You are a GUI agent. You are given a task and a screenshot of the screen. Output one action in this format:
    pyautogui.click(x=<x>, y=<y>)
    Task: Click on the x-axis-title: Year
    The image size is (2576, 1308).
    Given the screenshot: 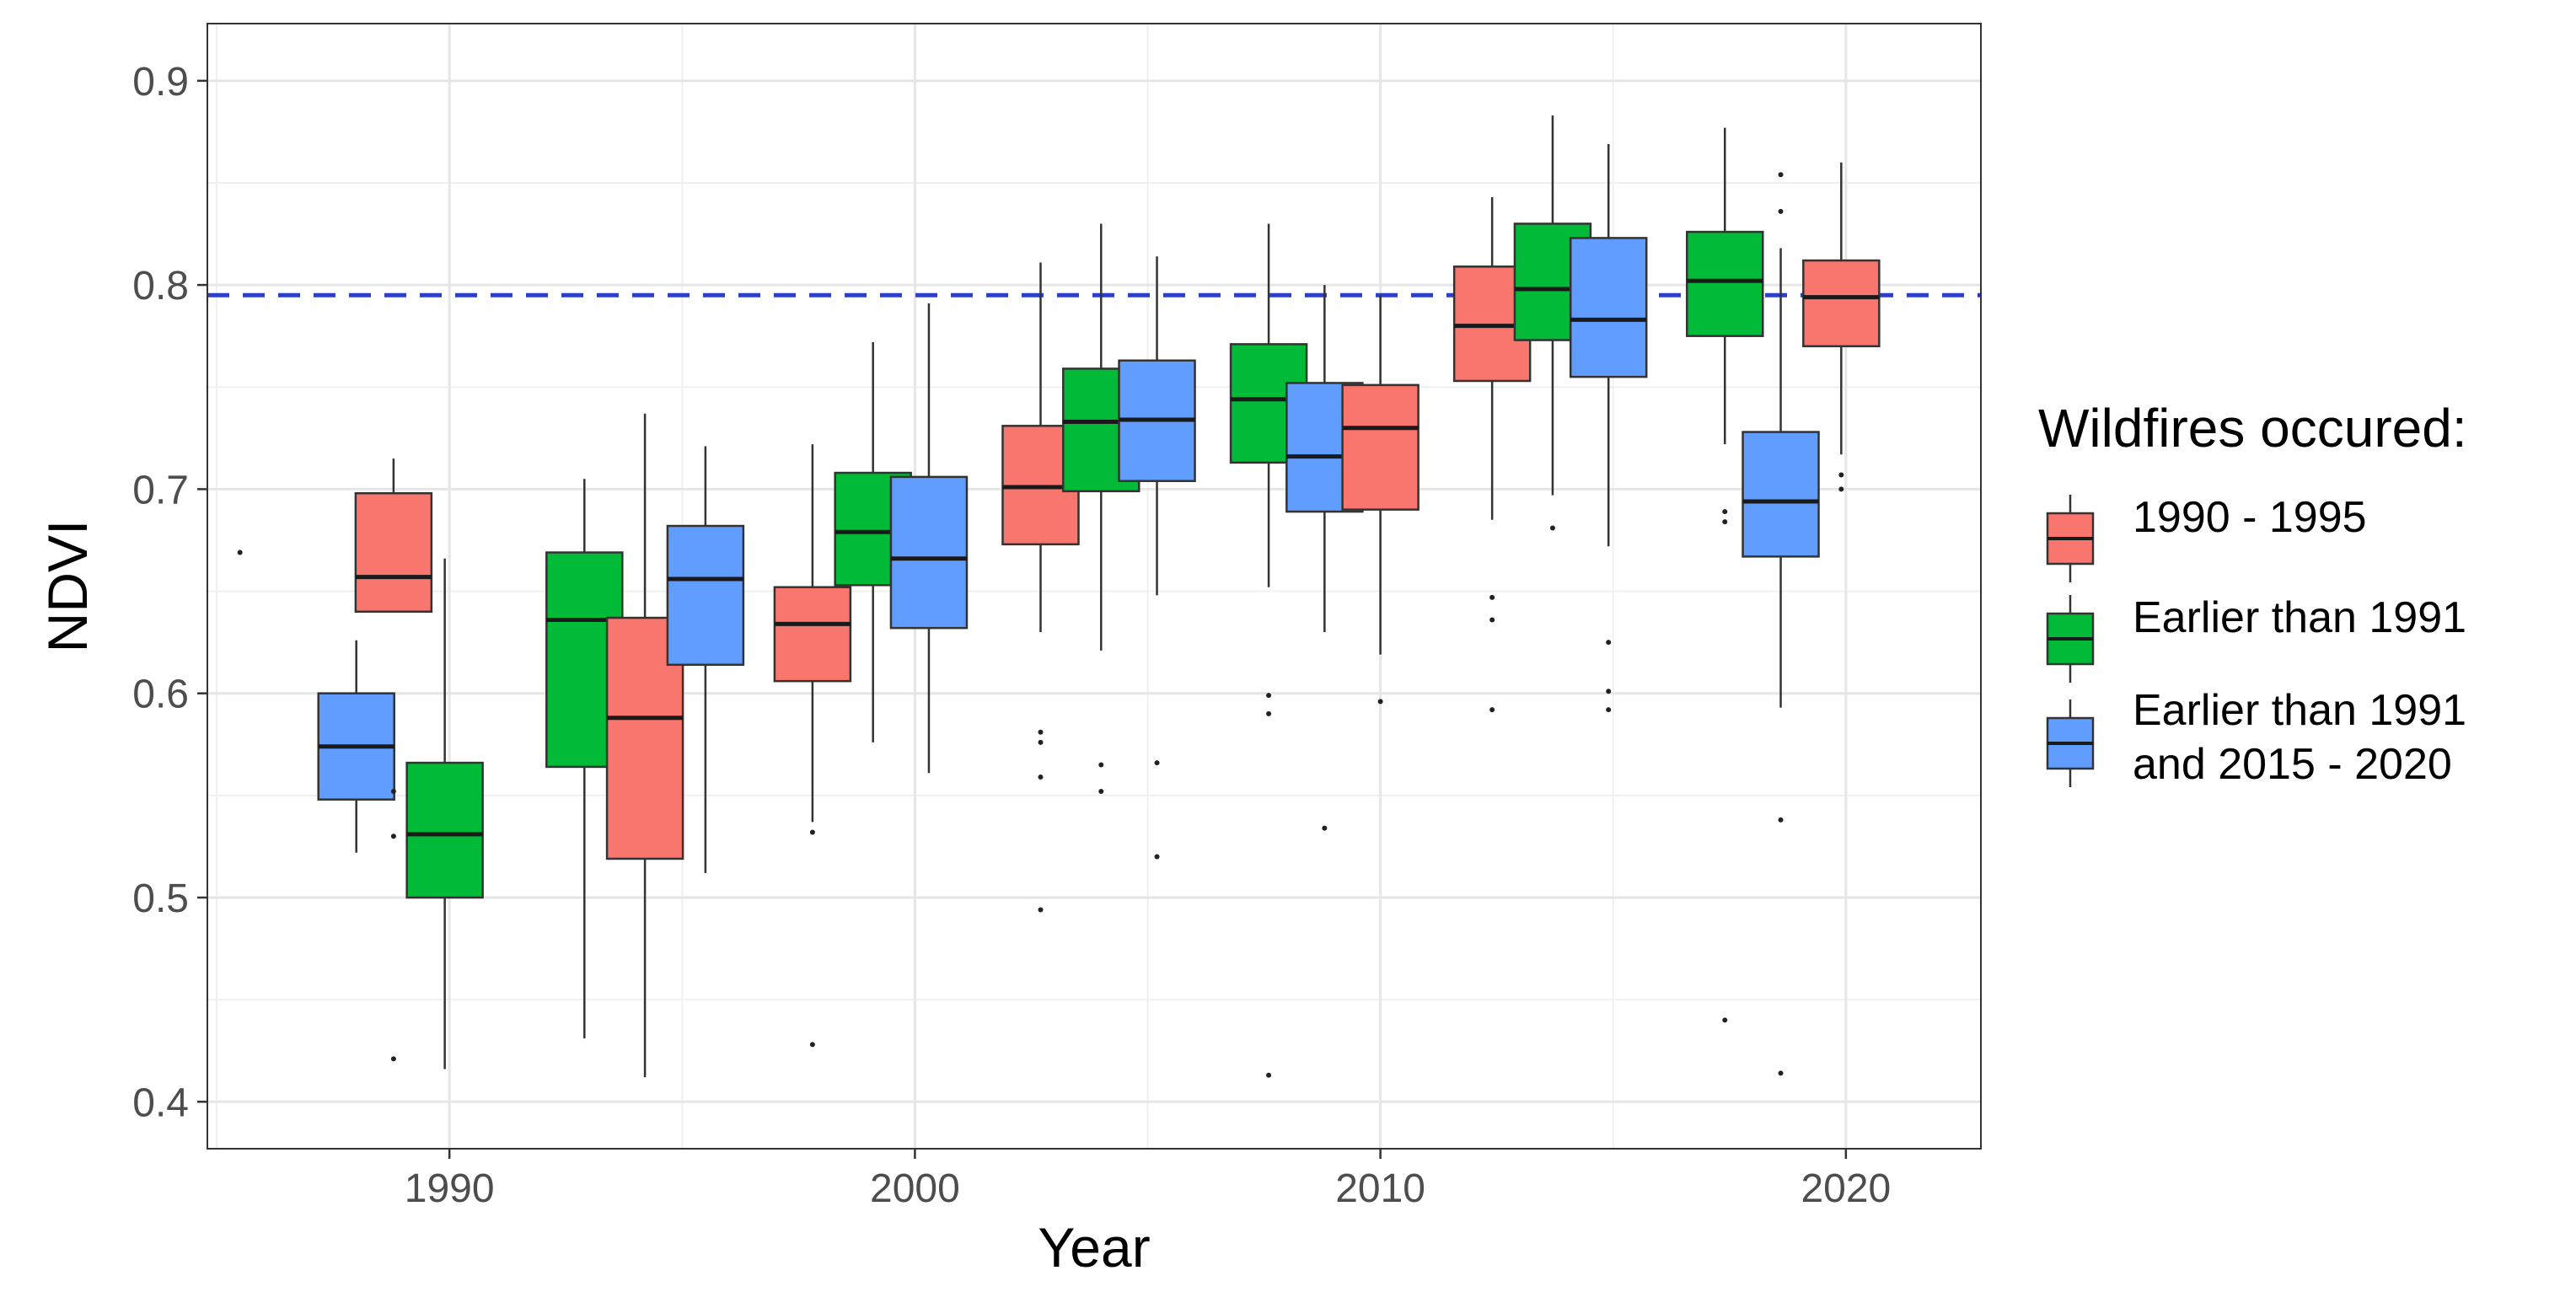 What is the action you would take?
    pyautogui.click(x=1094, y=1247)
    